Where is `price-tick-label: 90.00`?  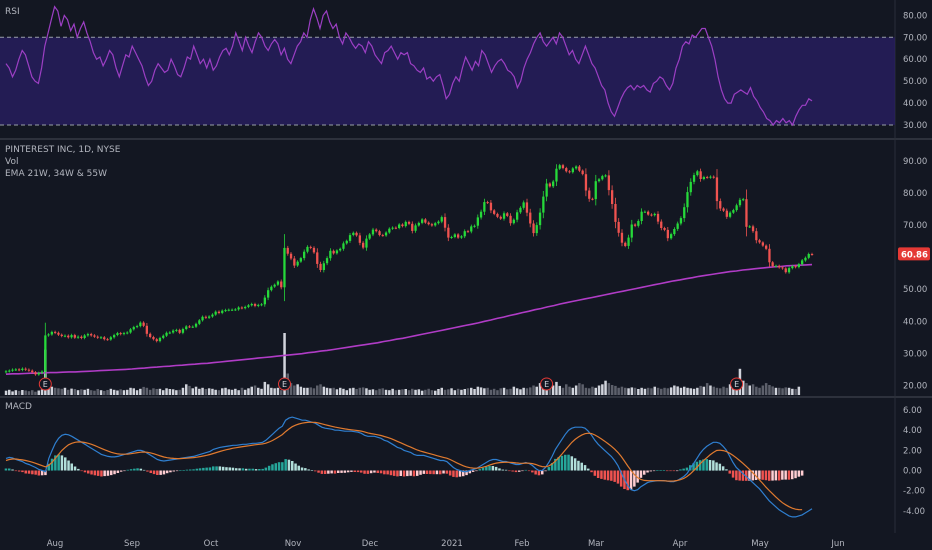
price-tick-label: 90.00 is located at coordinates (915, 162).